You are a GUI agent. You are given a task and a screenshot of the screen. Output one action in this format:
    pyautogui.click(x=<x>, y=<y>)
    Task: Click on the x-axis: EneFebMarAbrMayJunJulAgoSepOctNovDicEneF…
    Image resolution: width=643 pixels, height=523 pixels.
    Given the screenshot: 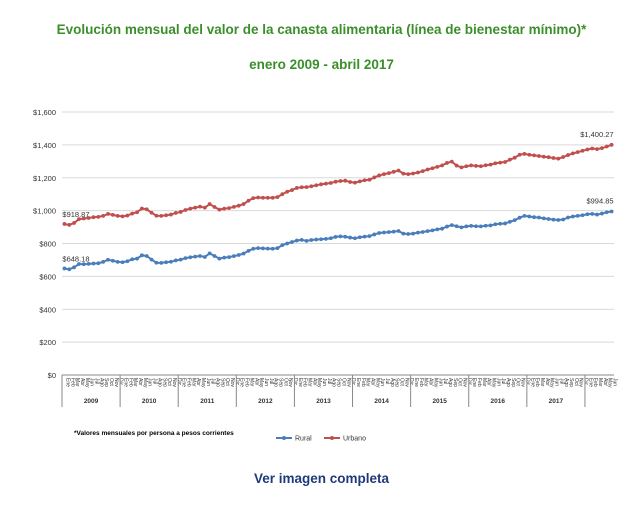 What is the action you would take?
    pyautogui.click(x=339, y=390)
    